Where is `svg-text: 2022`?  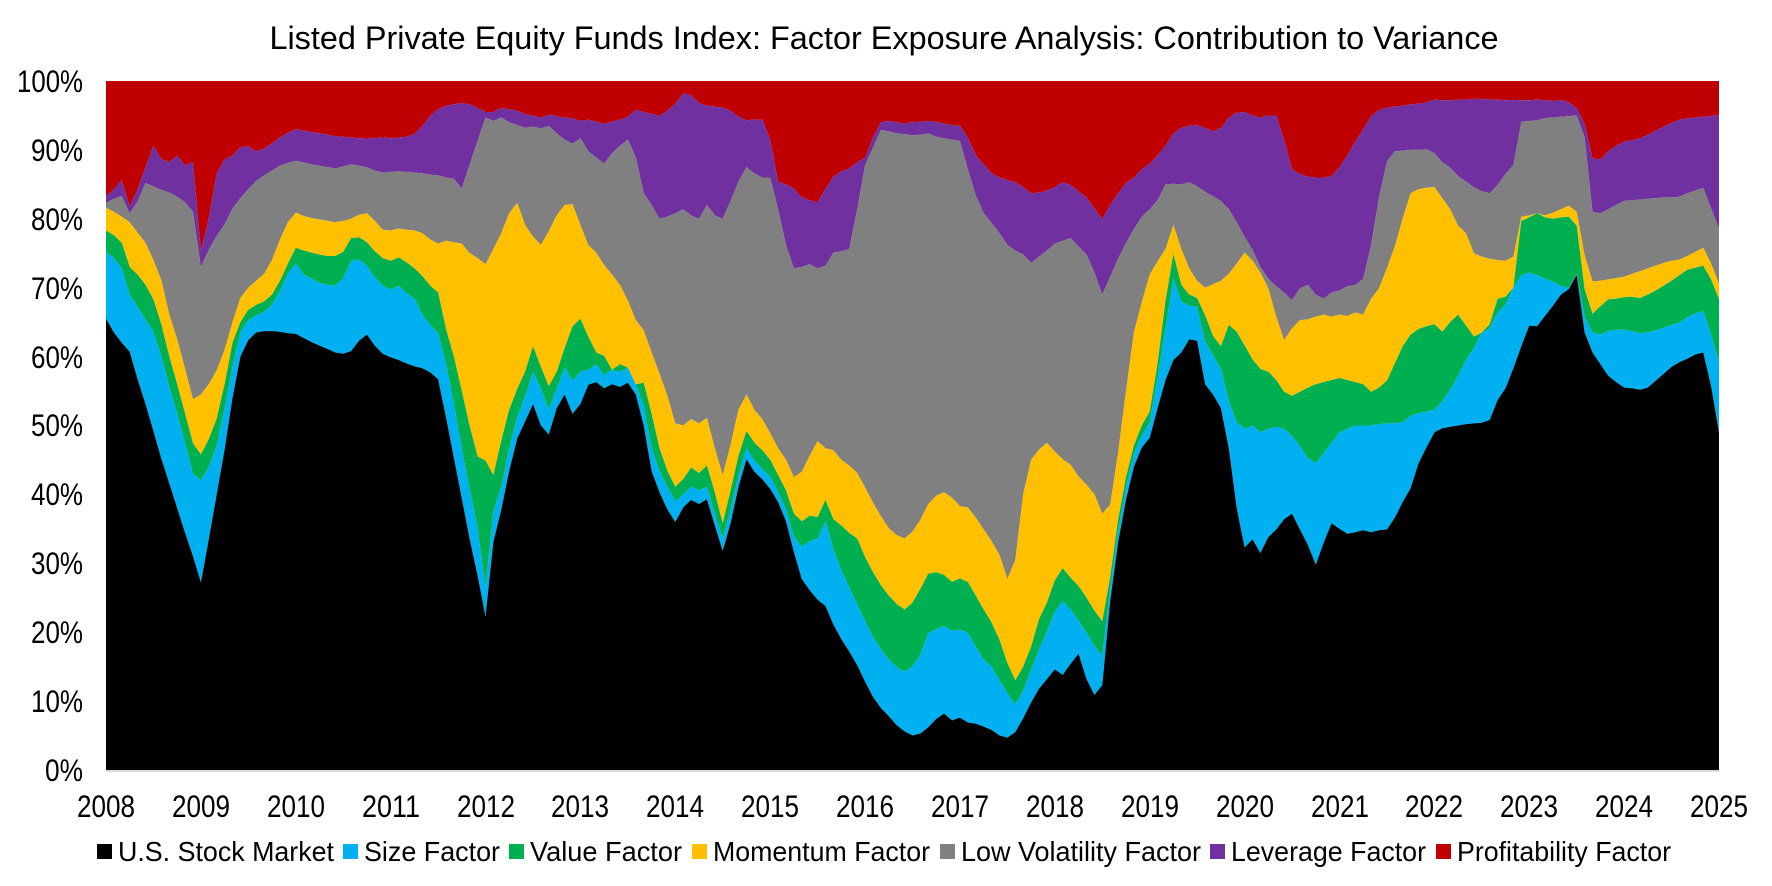
svg-text: 2022 is located at coordinates (1434, 806).